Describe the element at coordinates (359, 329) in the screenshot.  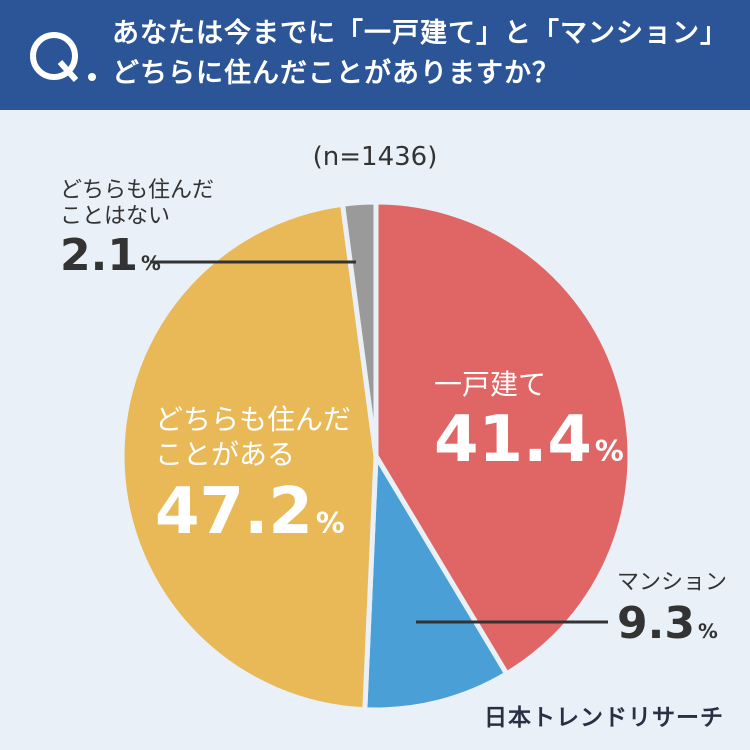
I see `slice-neither` at that location.